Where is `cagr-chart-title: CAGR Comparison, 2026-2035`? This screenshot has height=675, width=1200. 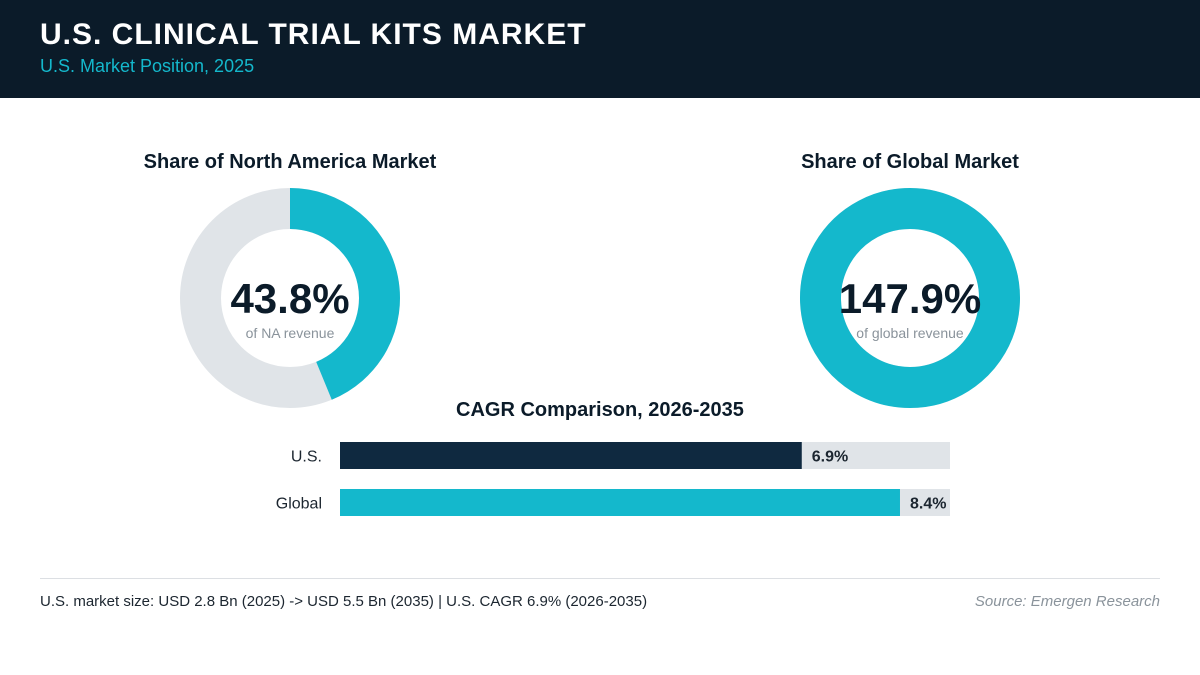
cagr-chart-title: CAGR Comparison, 2026-2035 is located at coordinates (600, 410).